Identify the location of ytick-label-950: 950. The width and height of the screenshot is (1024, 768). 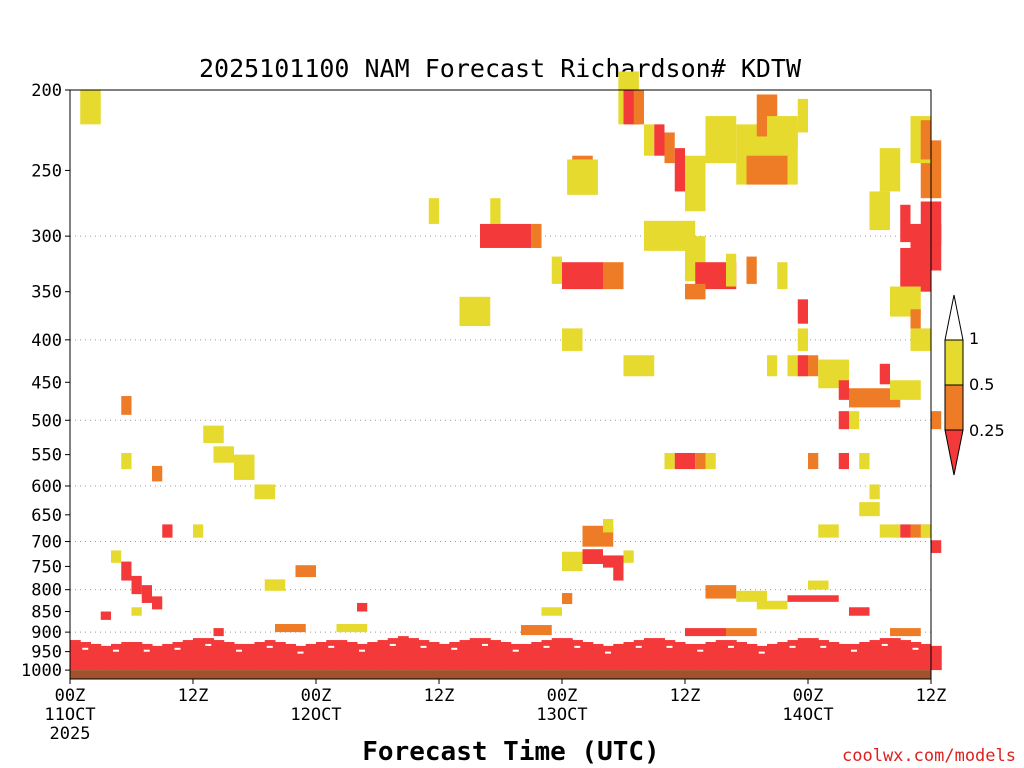
(46, 653).